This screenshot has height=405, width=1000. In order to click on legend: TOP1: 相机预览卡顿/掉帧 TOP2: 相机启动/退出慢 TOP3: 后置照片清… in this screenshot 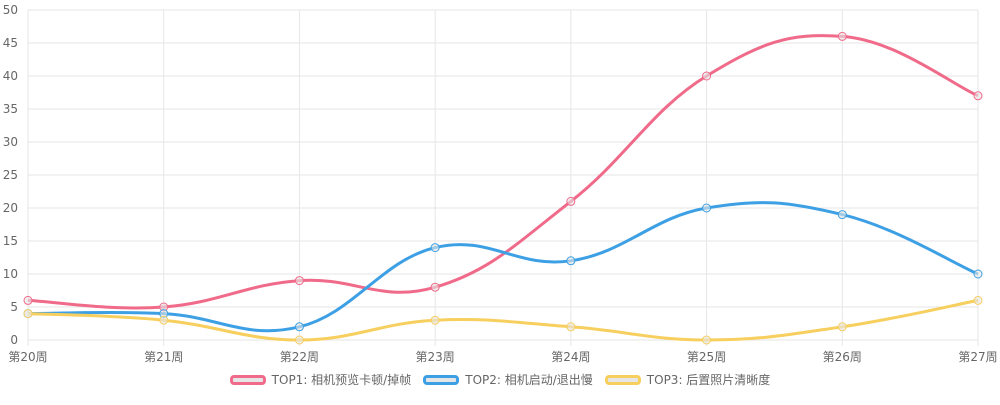, I will do `click(500, 379)`.